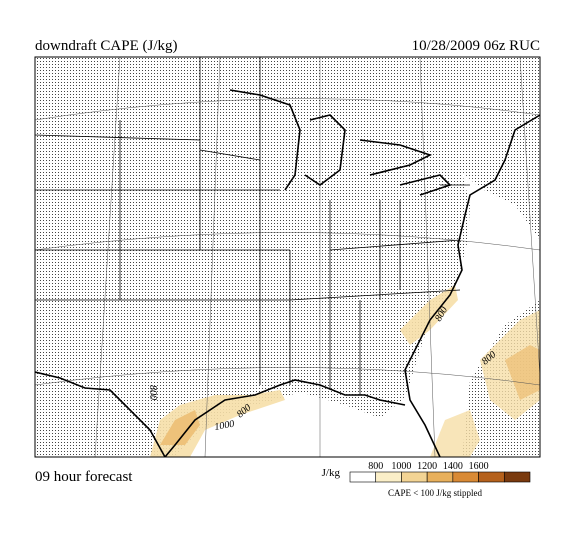 The height and width of the screenshot is (537, 575). Describe the element at coordinates (427, 466) in the screenshot. I see `legend-tick-label: 1200` at that location.